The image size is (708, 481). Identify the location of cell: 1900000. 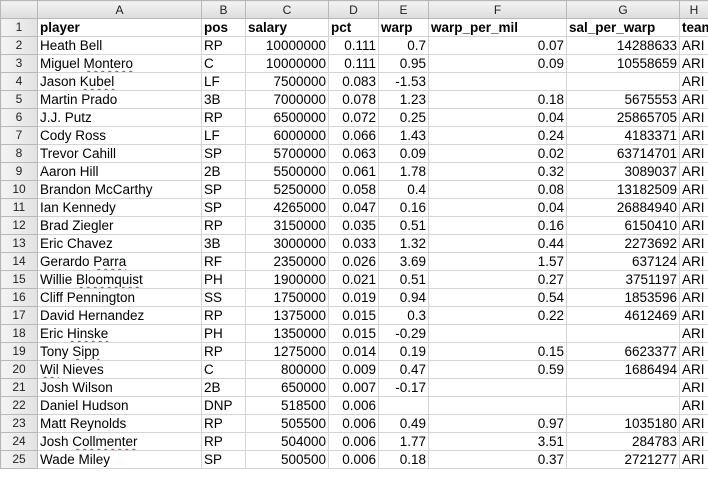
(287, 279).